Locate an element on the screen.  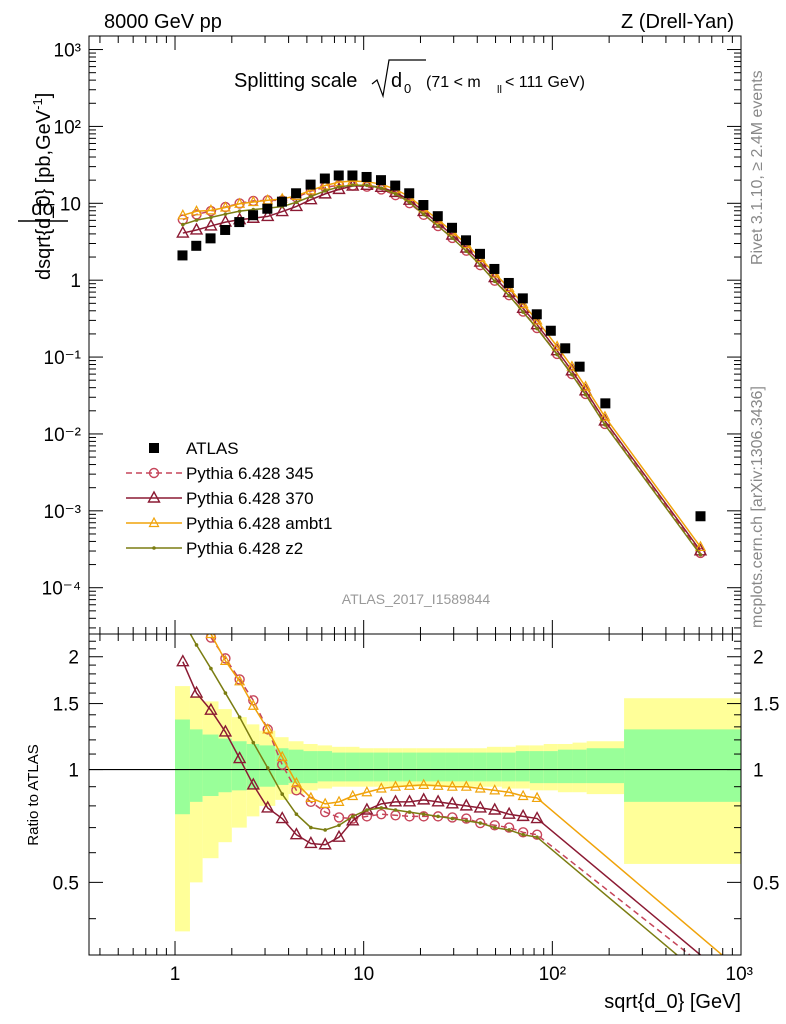
x-tick-label: 1 is located at coordinates (175, 974).